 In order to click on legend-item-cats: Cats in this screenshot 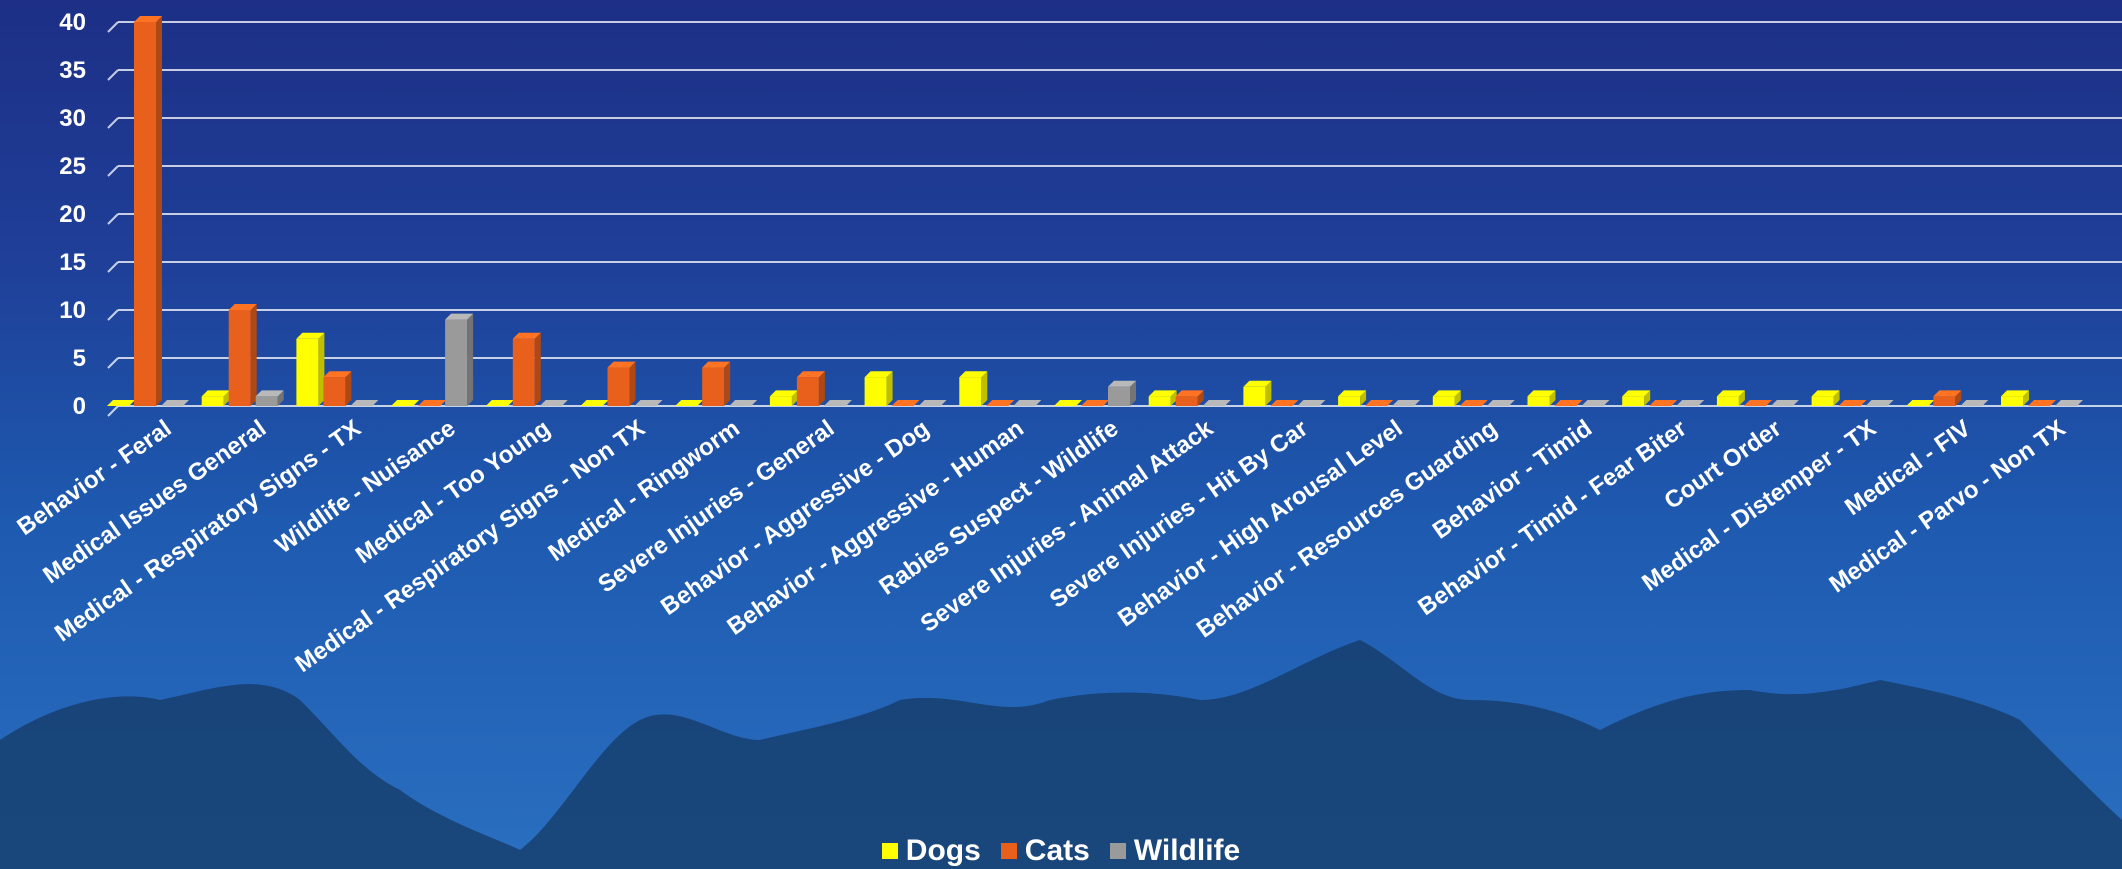, I will do `click(1045, 851)`.